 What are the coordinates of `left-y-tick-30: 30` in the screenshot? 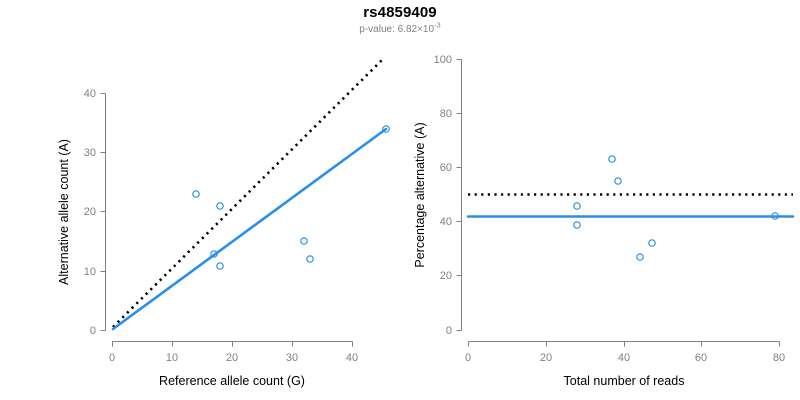 It's located at (90, 153).